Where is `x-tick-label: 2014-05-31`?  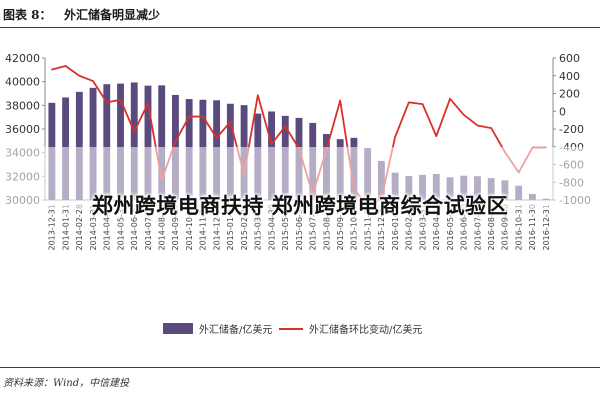 x-tick-label: 2014-05-31 is located at coordinates (120, 227).